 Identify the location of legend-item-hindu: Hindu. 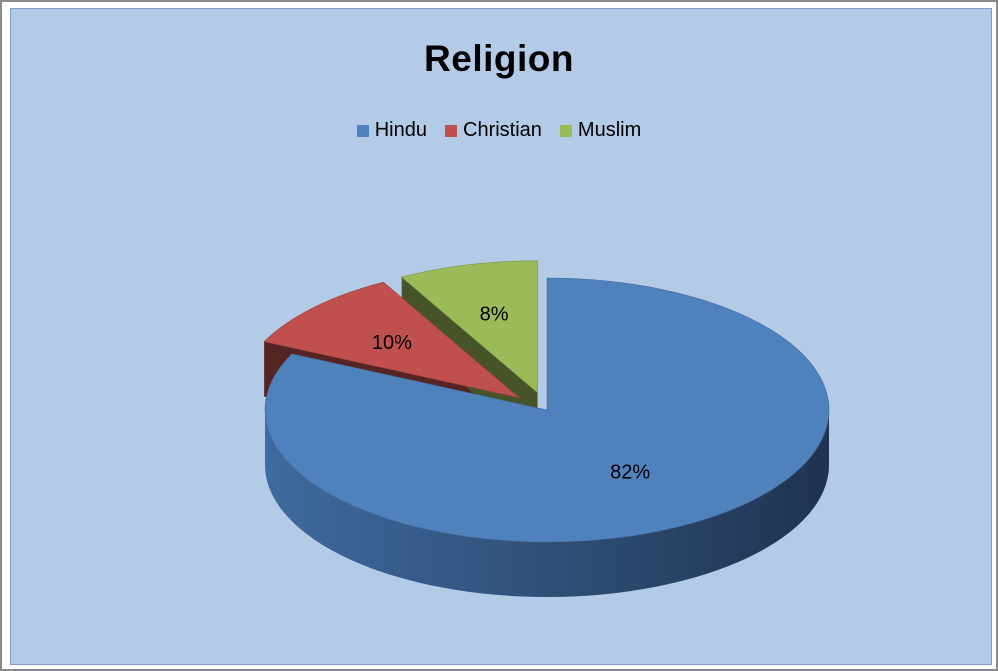
(391, 130).